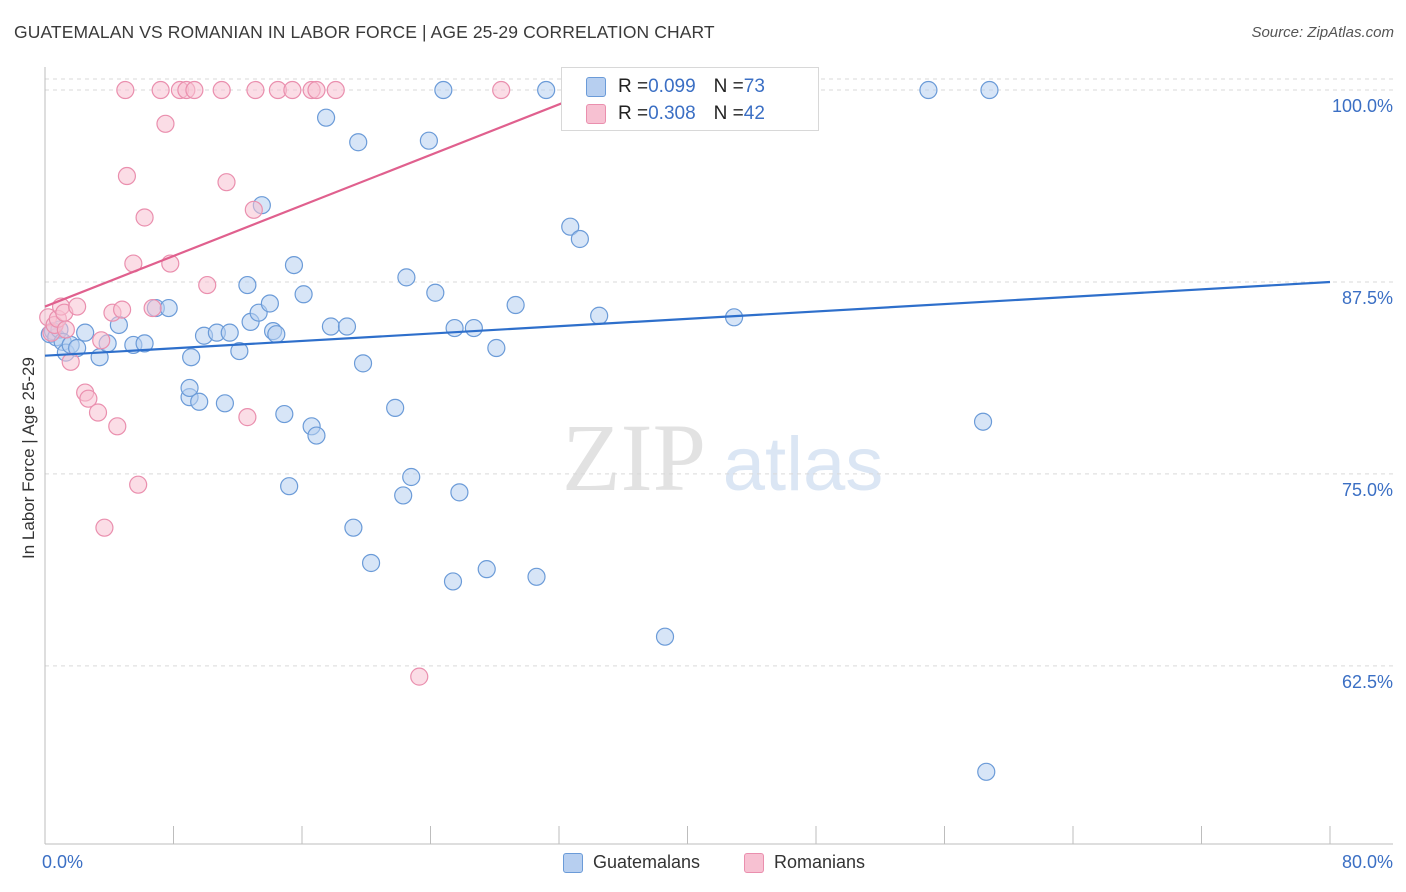  What do you see at coordinates (728, 113) in the screenshot?
I see `legend-n-label: N =` at bounding box center [728, 113].